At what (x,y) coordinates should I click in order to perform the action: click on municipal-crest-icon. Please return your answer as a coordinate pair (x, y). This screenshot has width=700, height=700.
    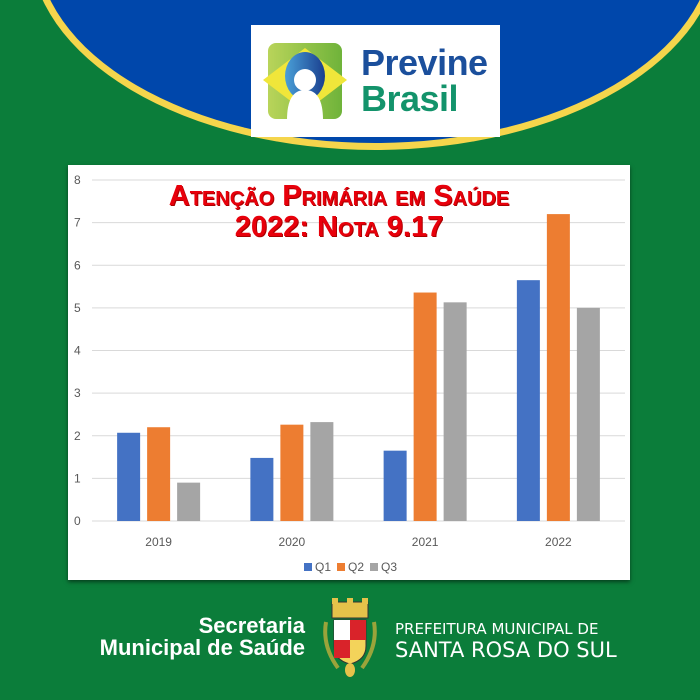
    Looking at the image, I should click on (350, 637).